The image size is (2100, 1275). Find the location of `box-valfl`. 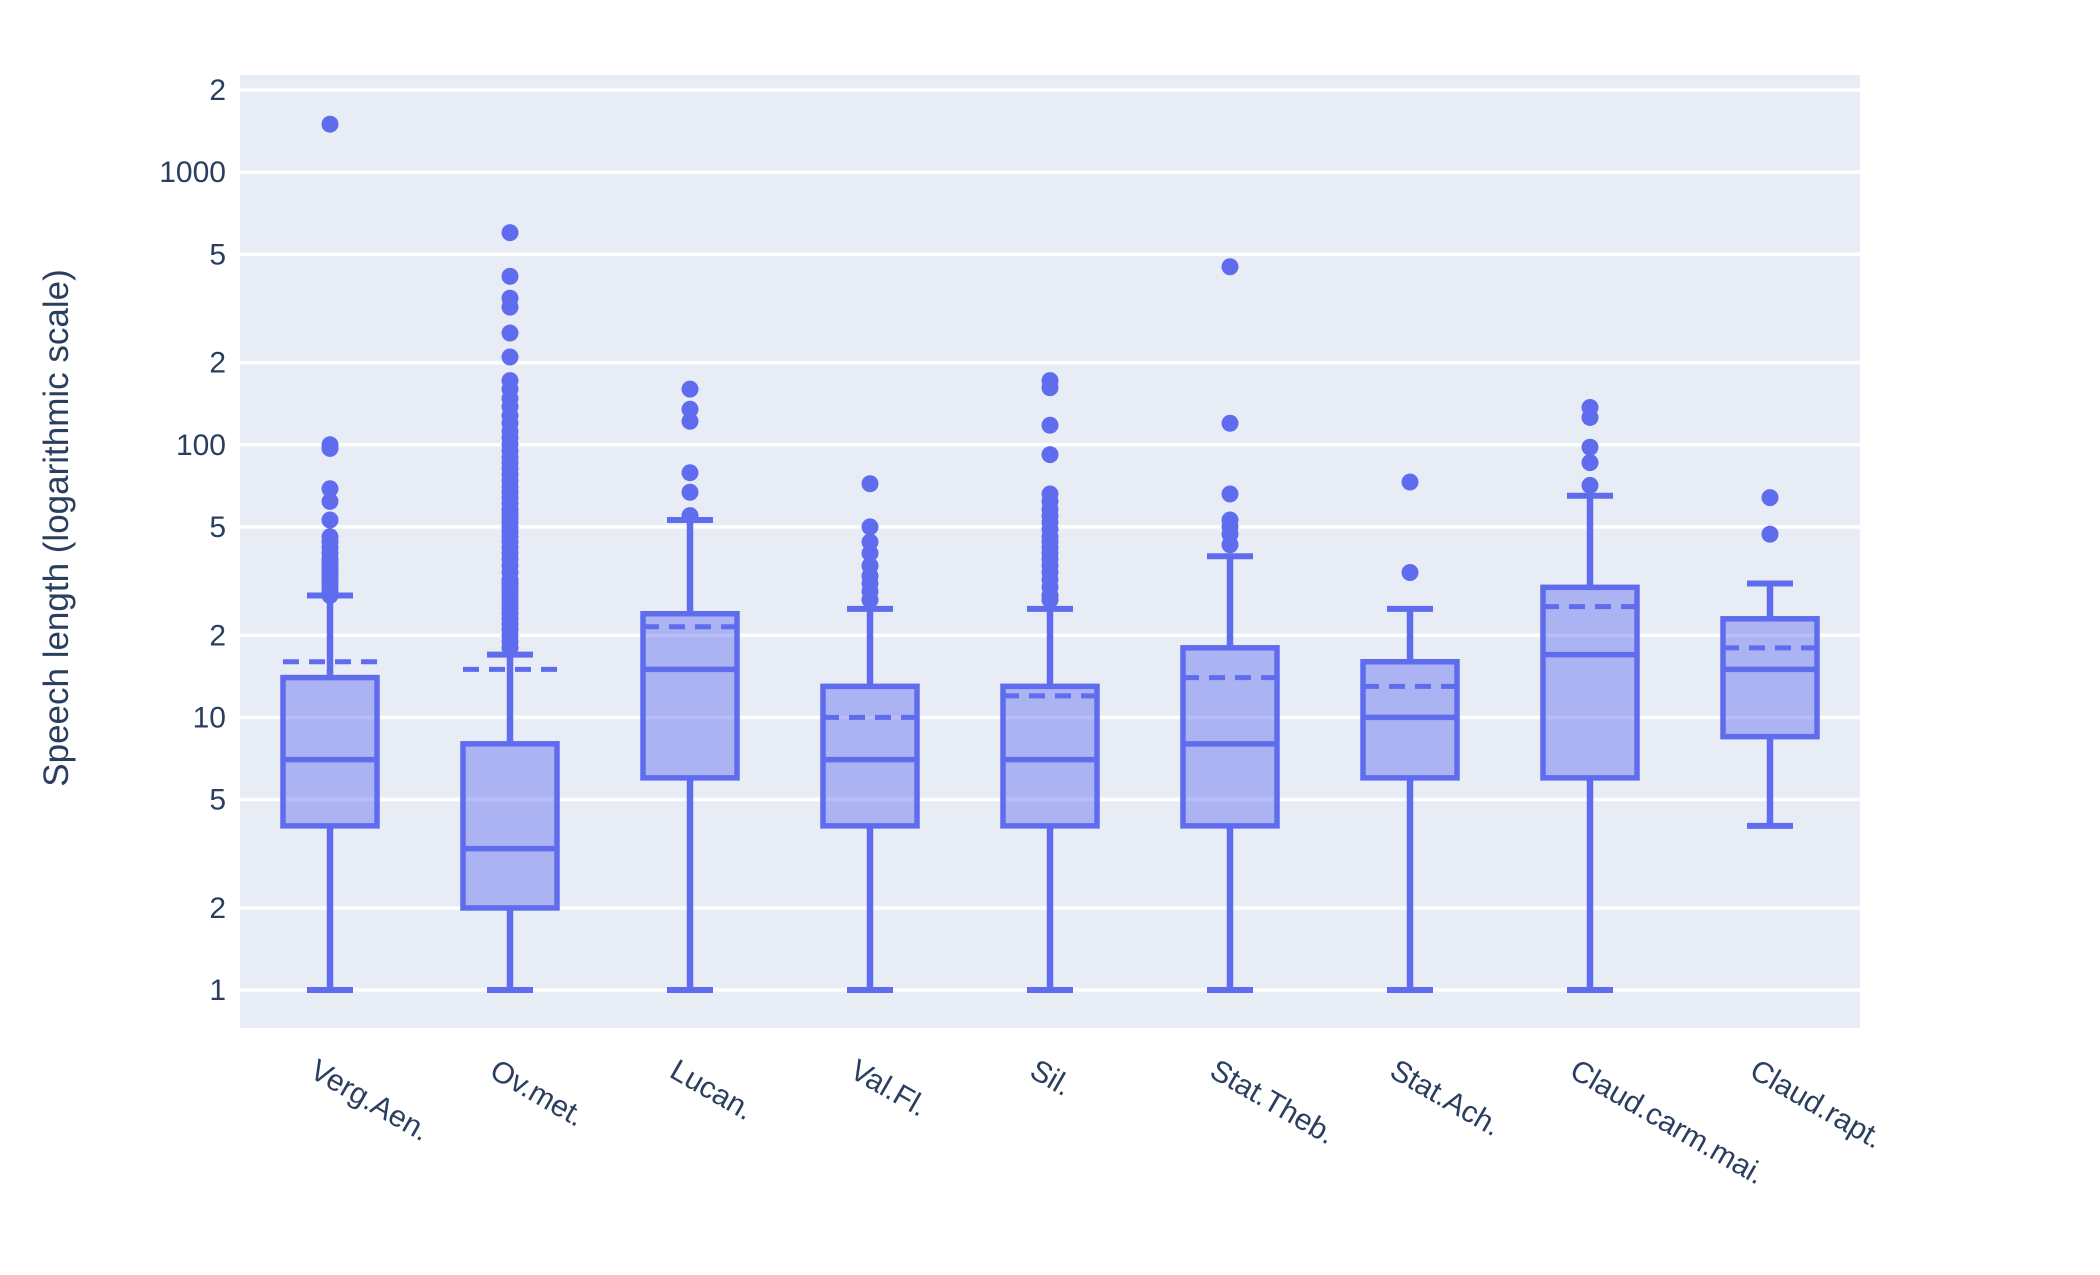

box-valfl is located at coordinates (870, 734).